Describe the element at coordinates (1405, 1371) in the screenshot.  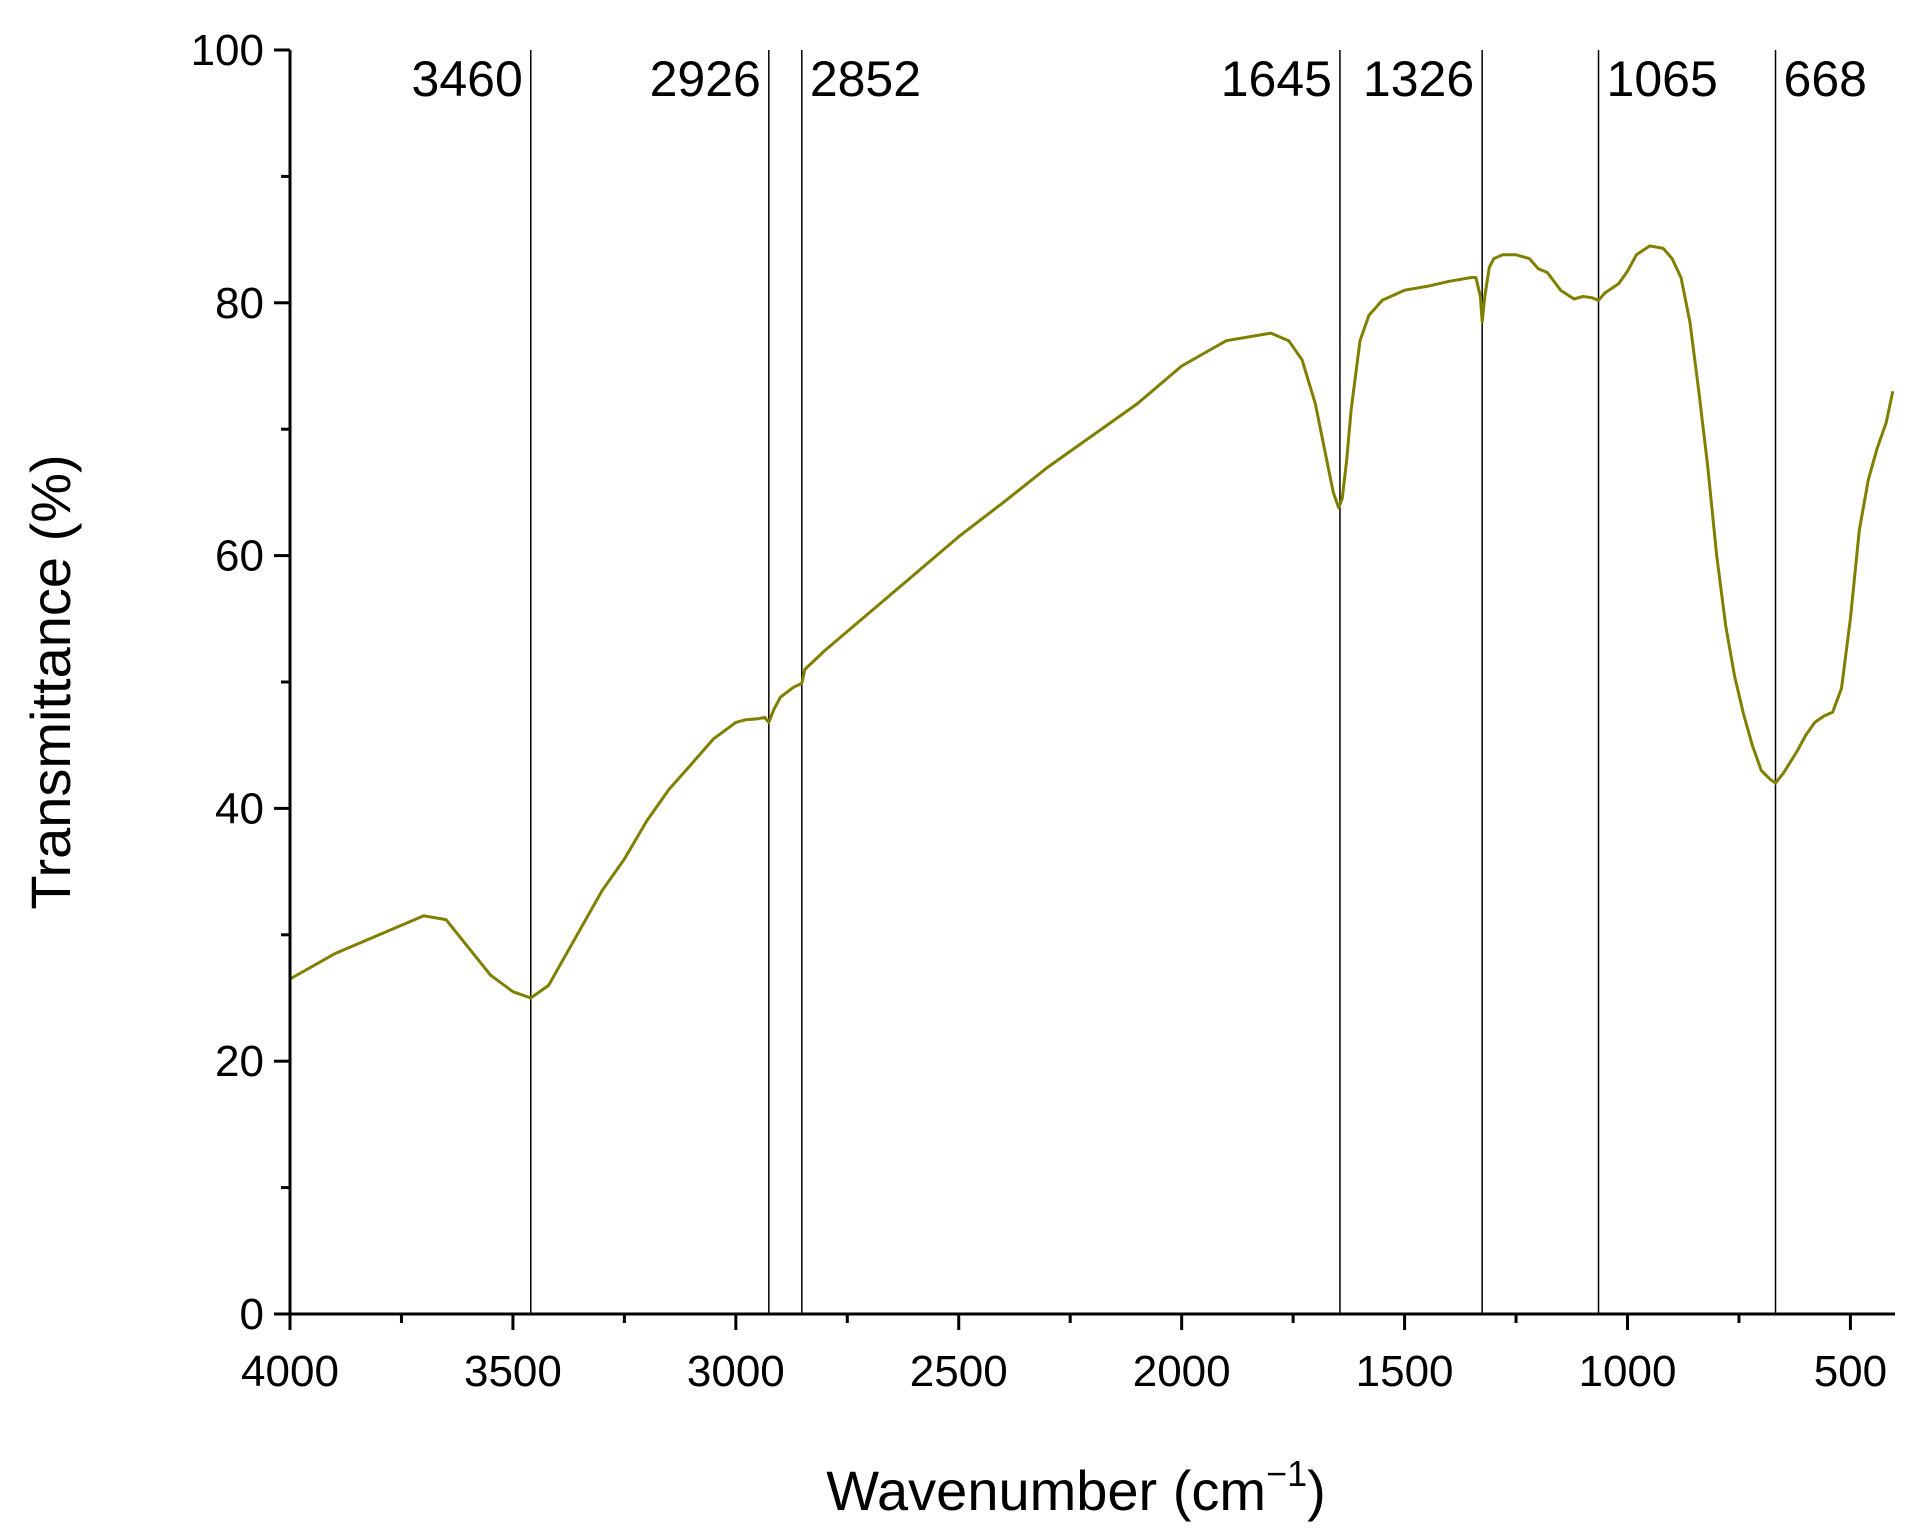
I see `x-tick-label: 1500` at that location.